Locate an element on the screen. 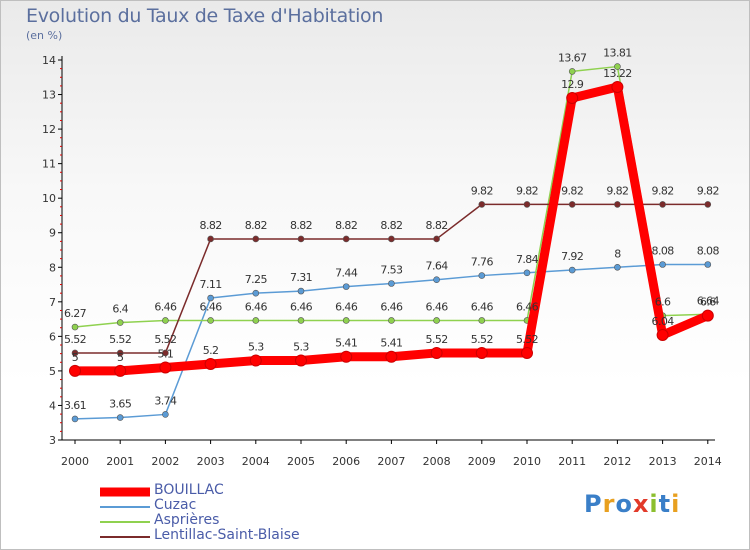 The height and width of the screenshot is (550, 750). x-tick-label: 2007 is located at coordinates (391, 461).